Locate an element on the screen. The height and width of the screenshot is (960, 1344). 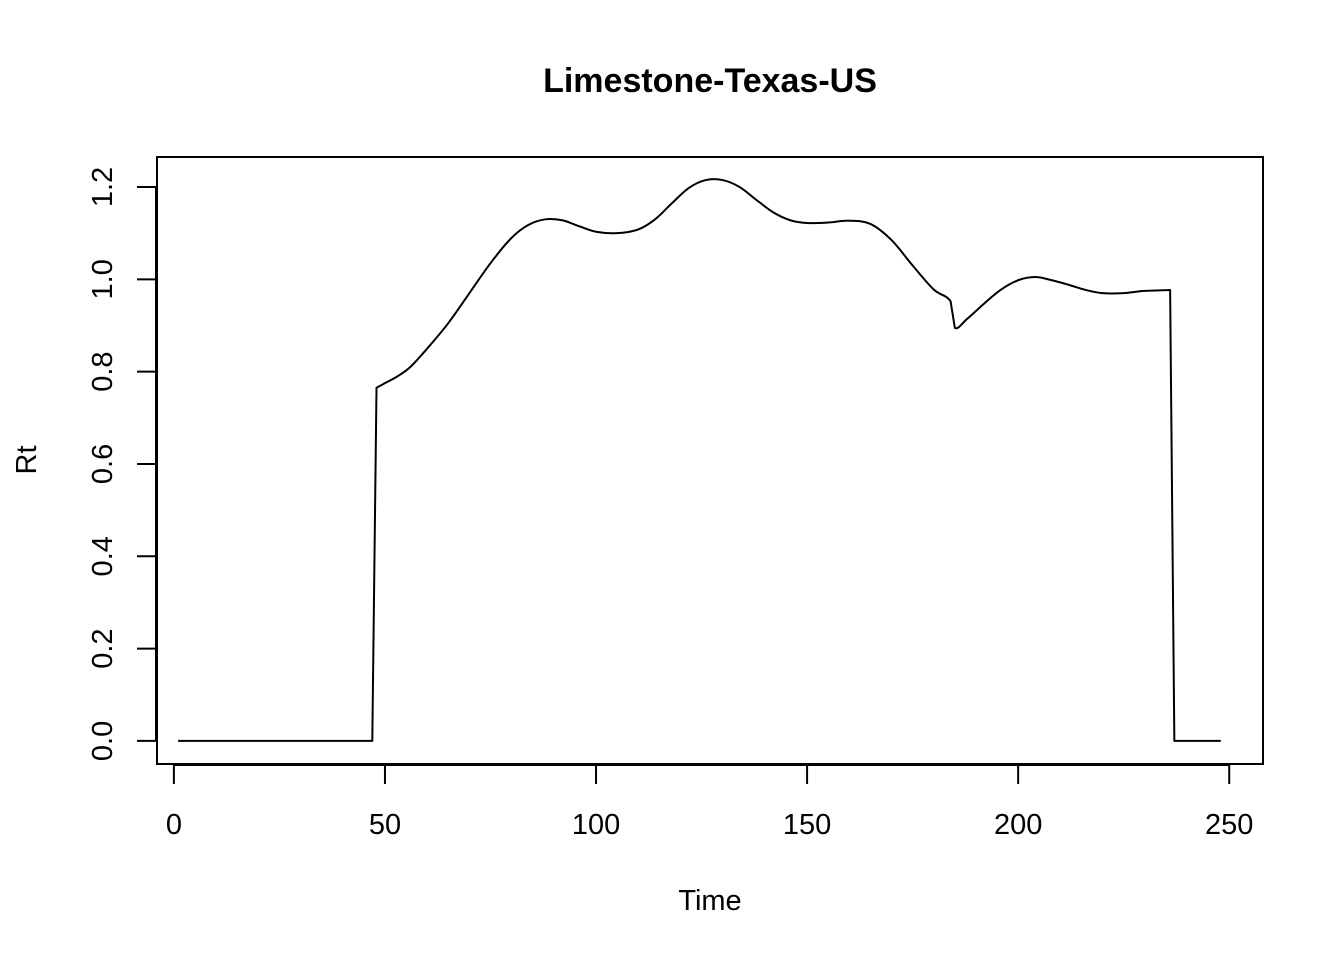
y-axis-label: Rt is located at coordinates (27, 460).